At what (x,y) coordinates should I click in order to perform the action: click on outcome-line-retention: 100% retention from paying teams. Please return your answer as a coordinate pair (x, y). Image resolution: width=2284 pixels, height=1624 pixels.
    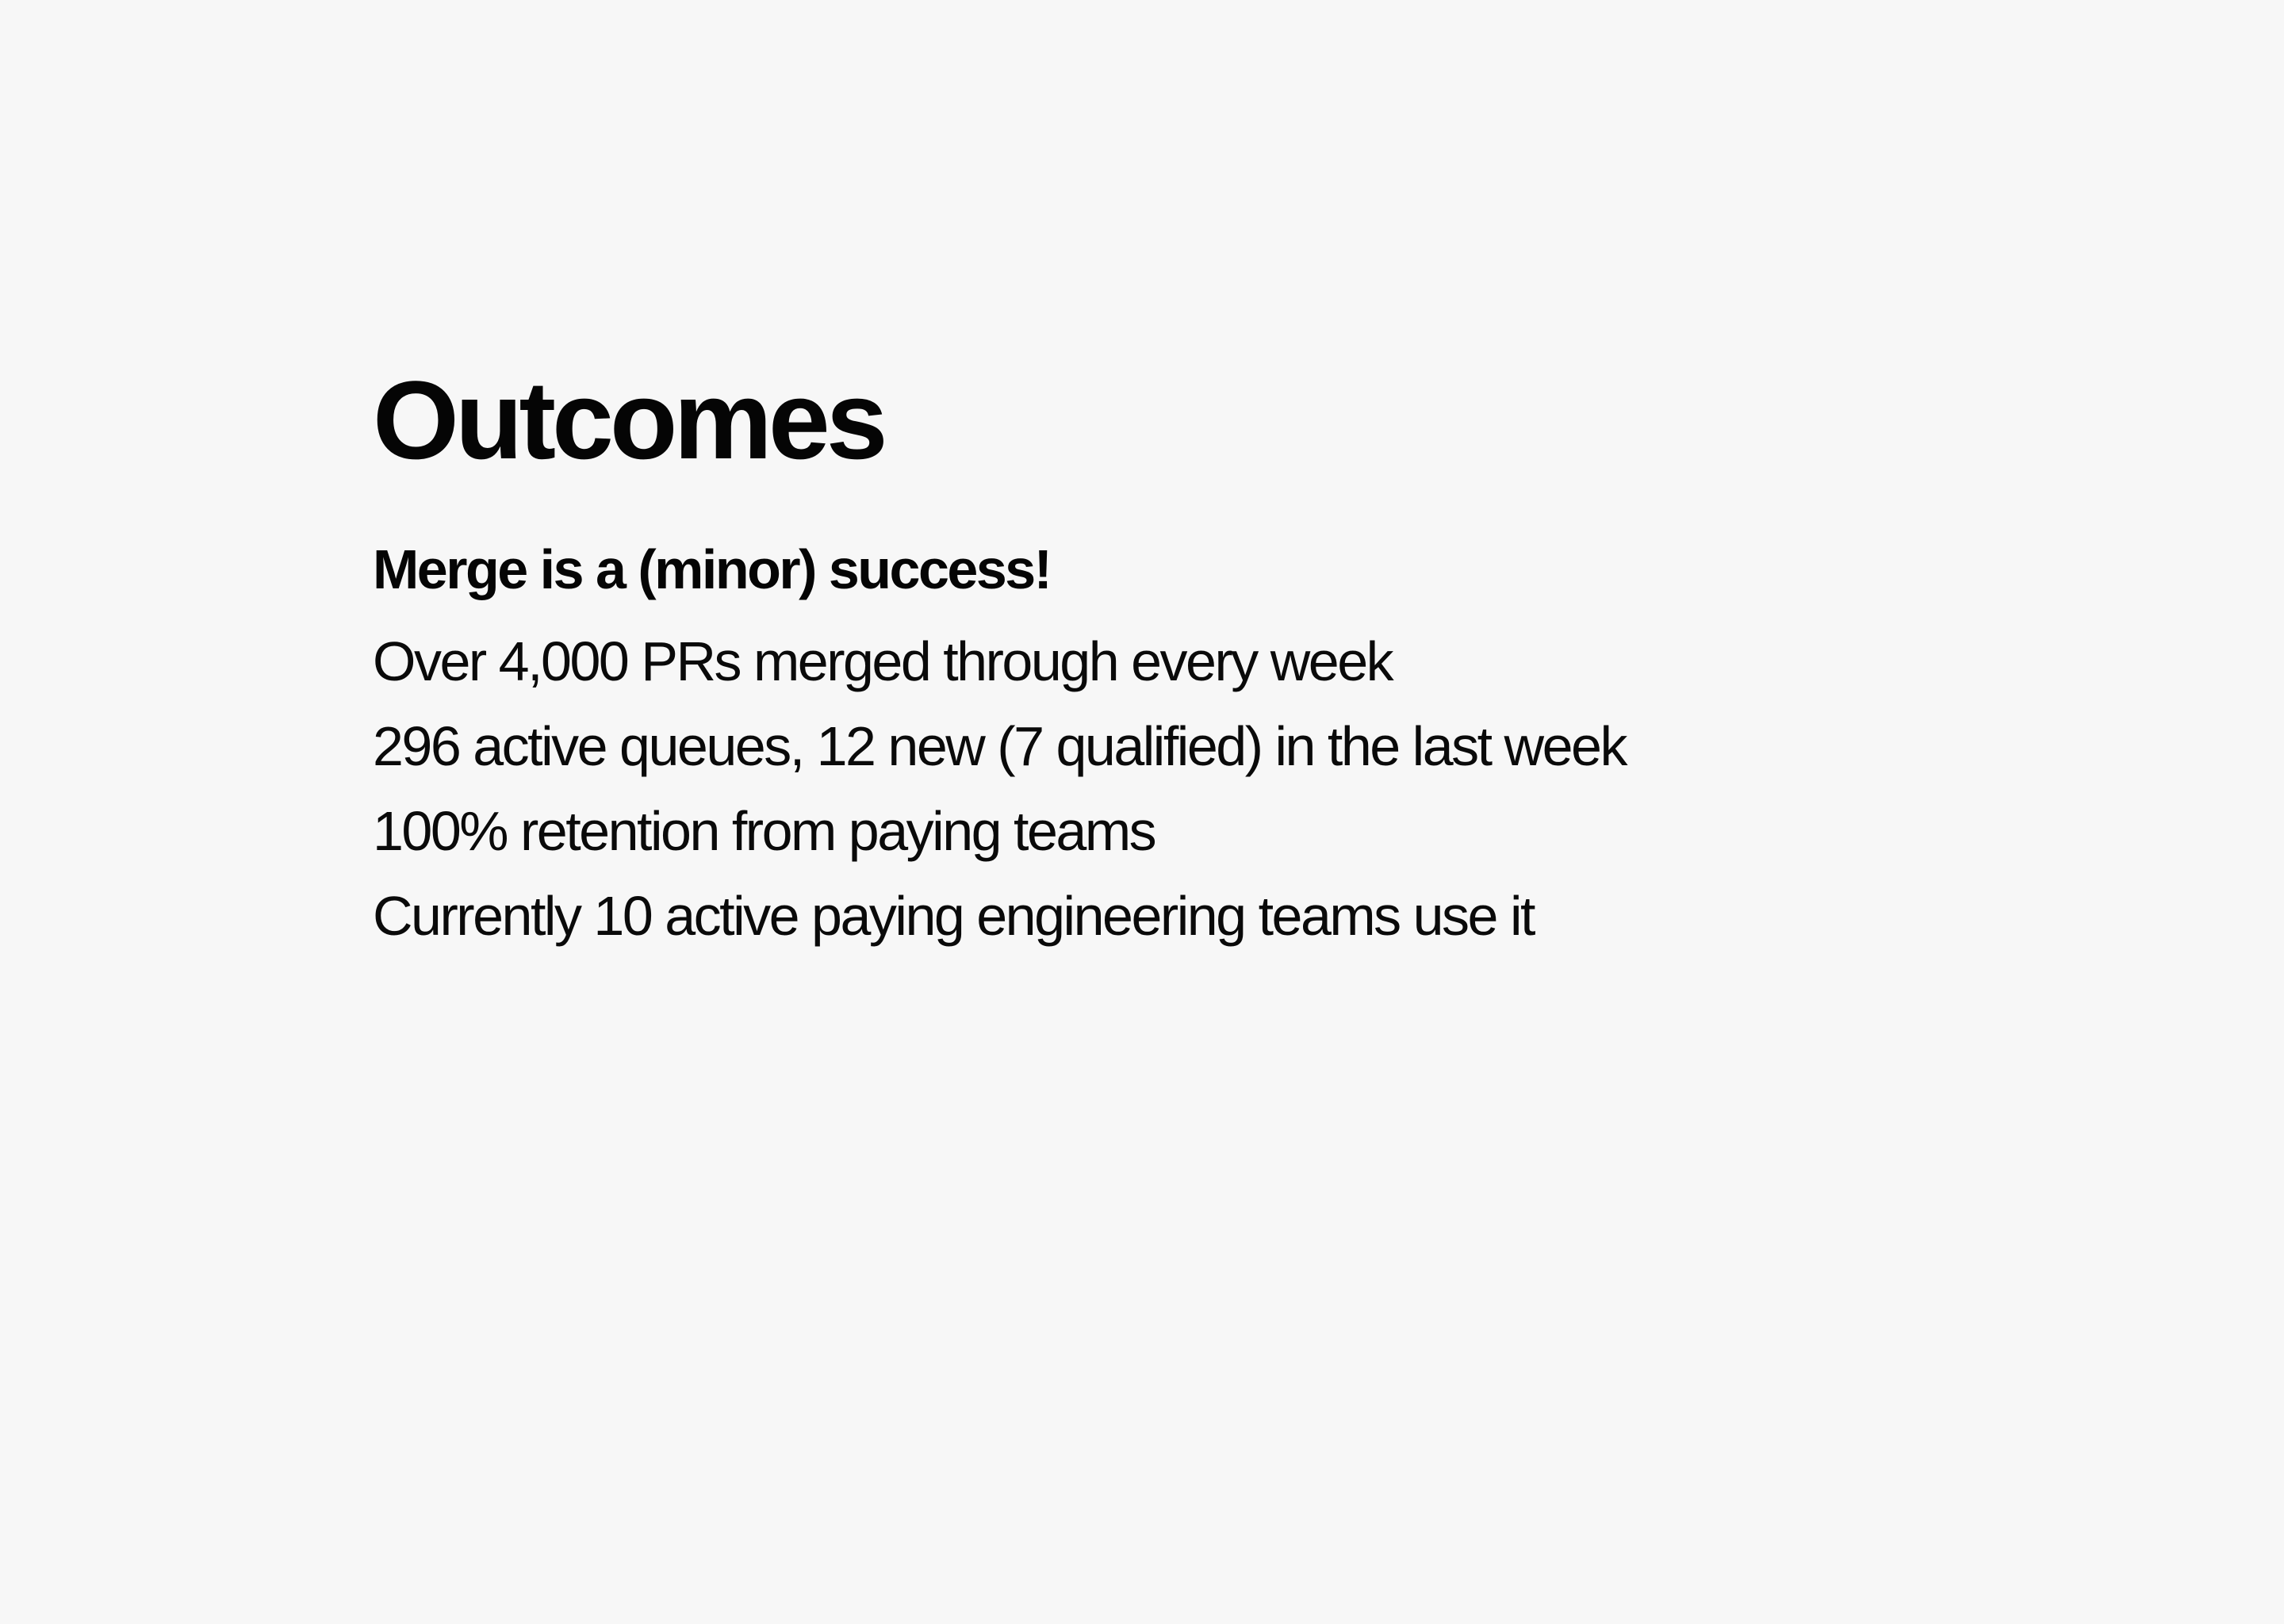
    Looking at the image, I should click on (765, 831).